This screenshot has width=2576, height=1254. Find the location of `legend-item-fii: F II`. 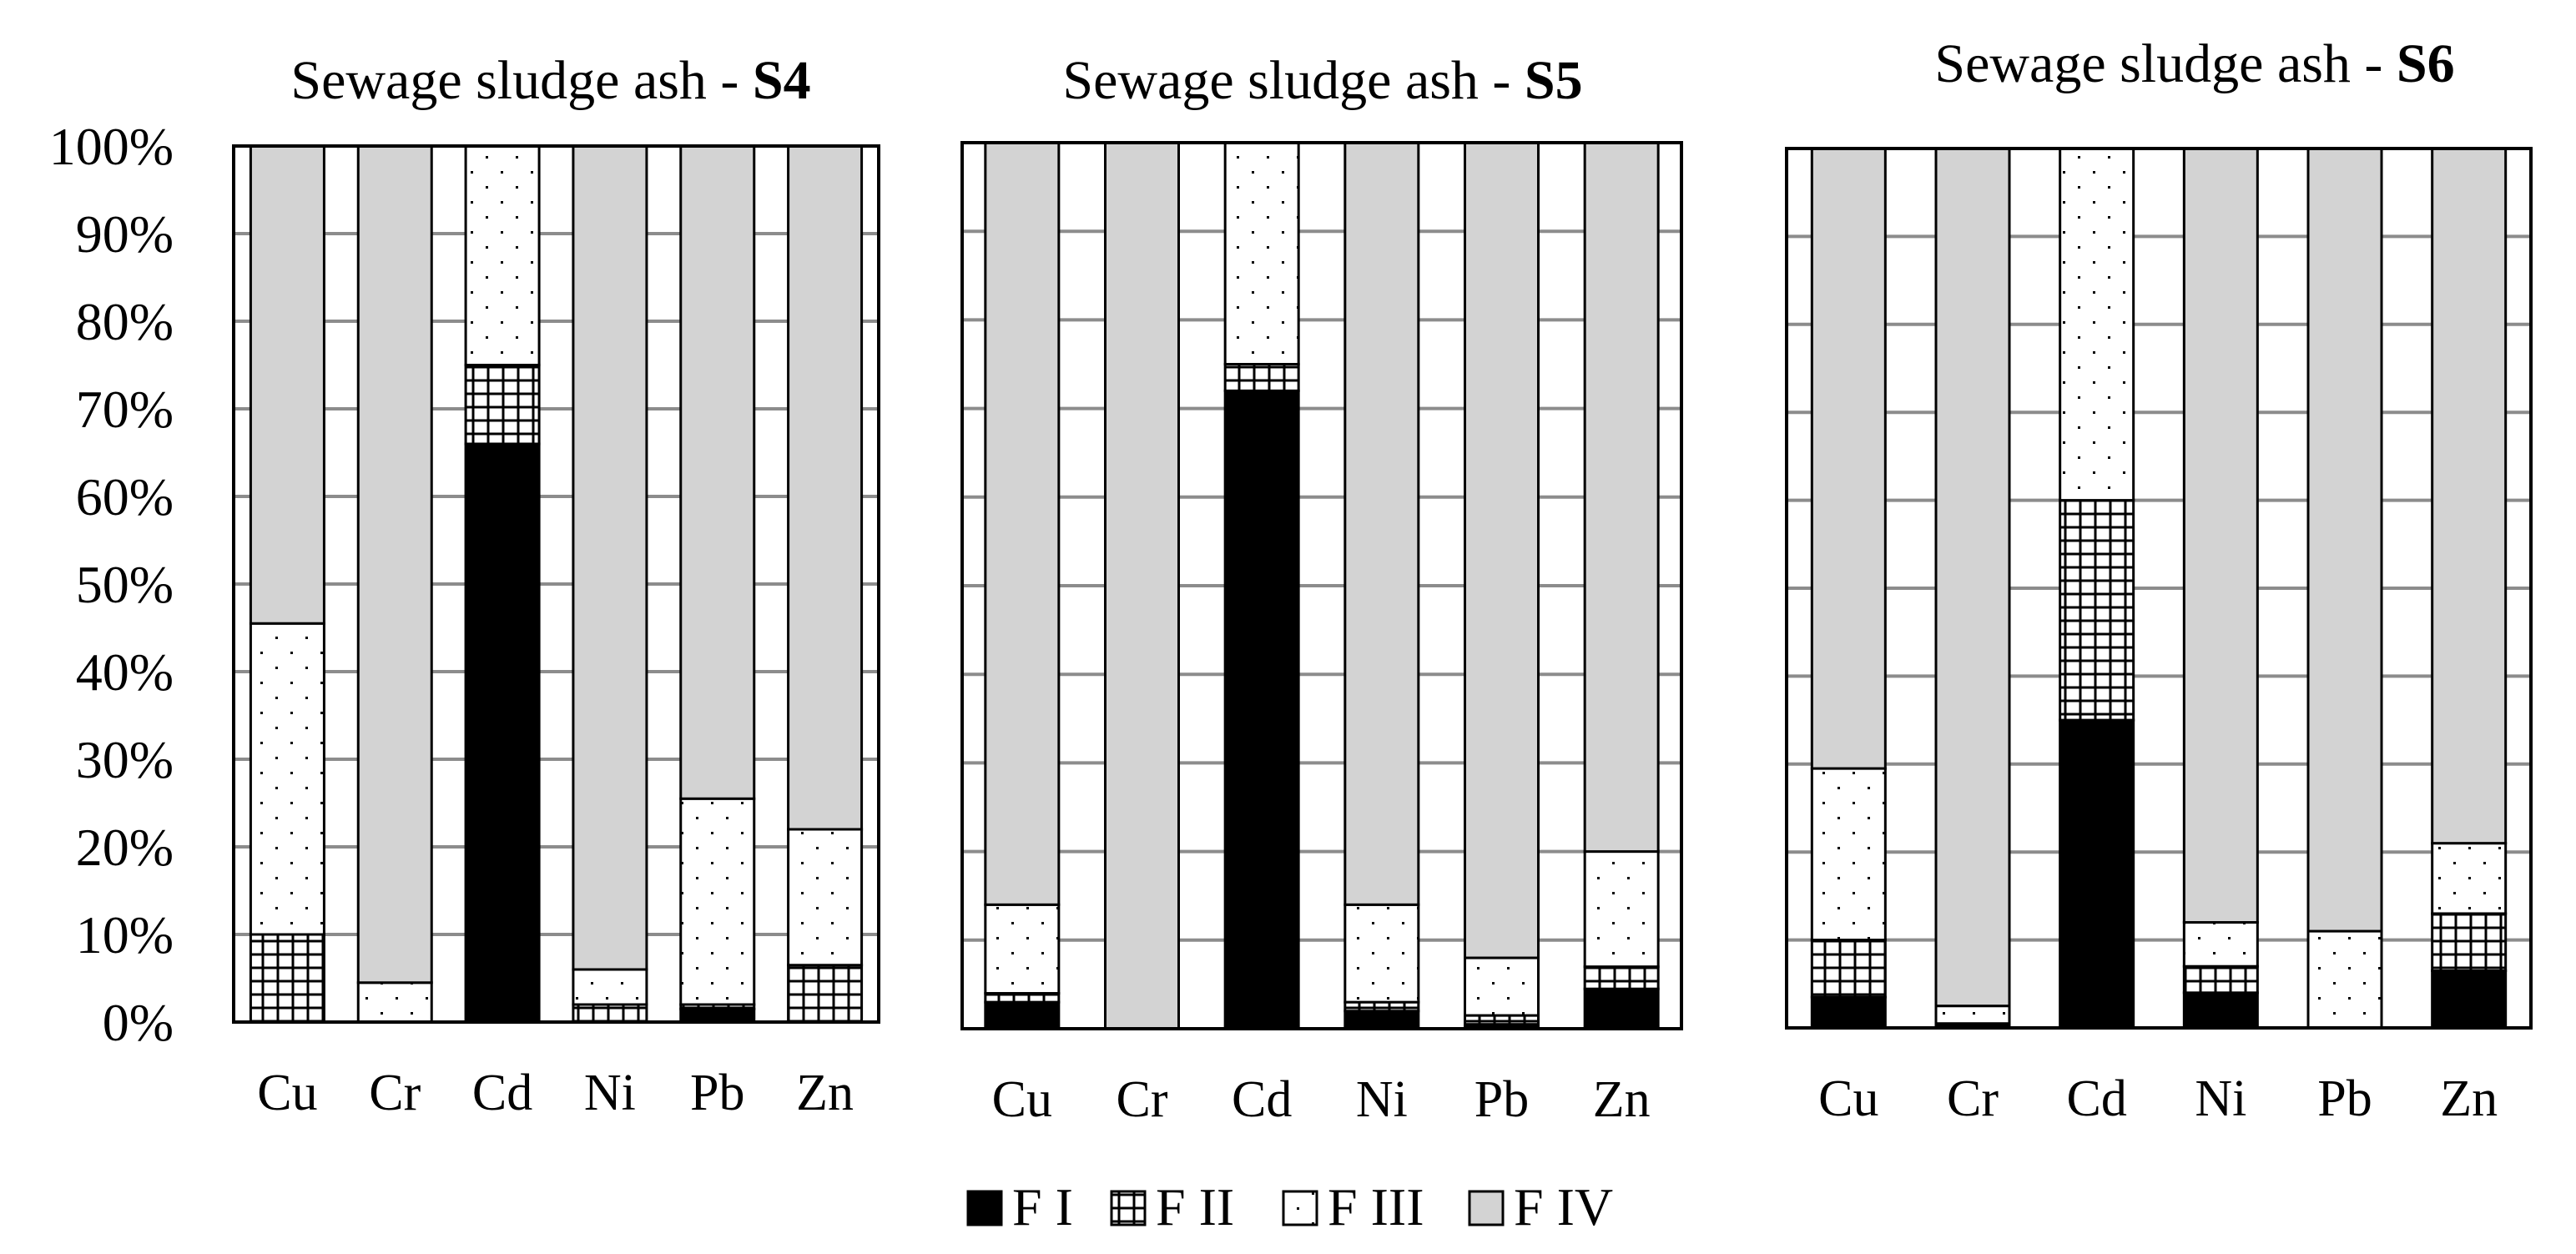

legend-item-fii: F II is located at coordinates (1172, 1206).